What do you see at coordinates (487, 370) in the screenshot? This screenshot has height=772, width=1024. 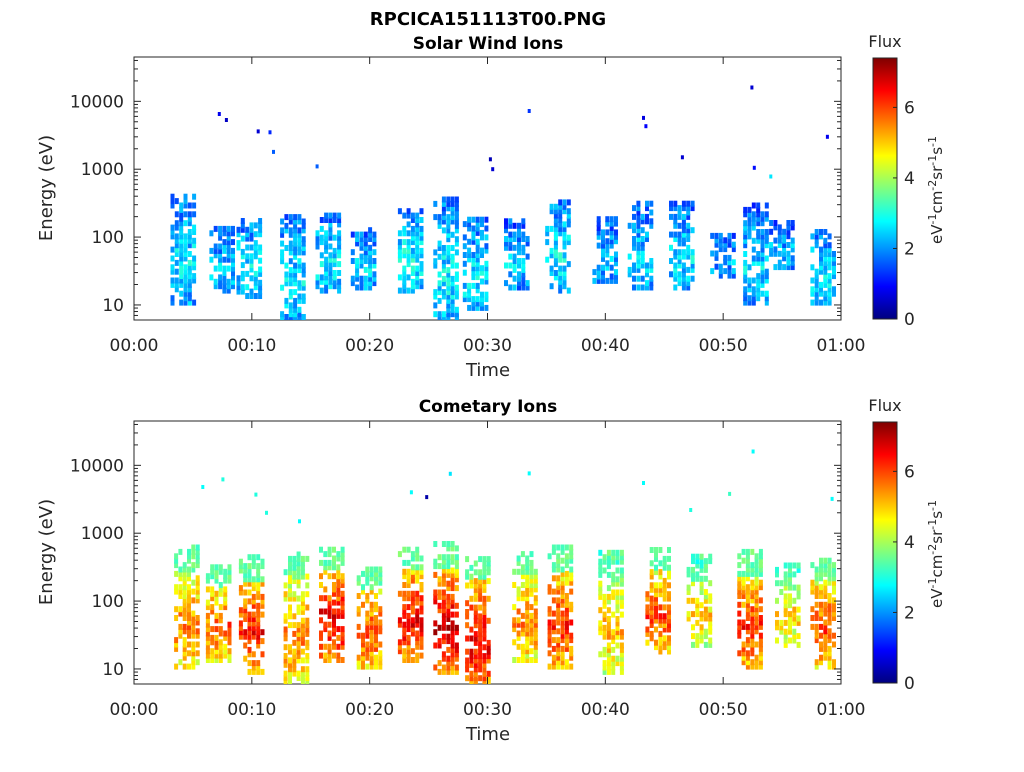 I see `x-axis-label: Time` at bounding box center [487, 370].